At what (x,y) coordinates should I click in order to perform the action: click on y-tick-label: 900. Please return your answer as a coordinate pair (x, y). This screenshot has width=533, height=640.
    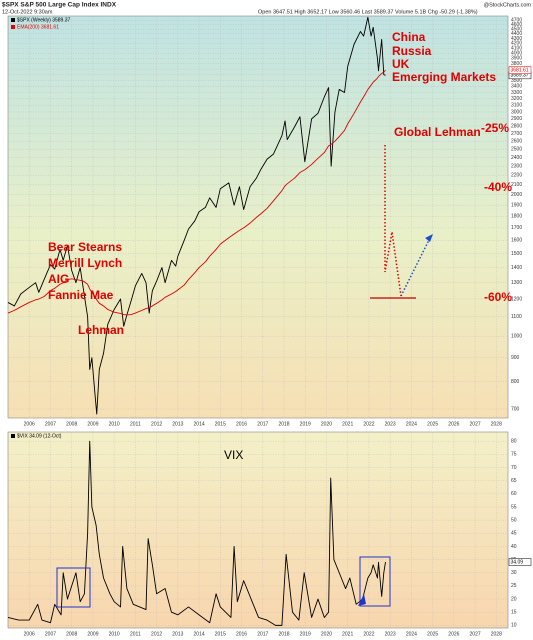
    Looking at the image, I should click on (515, 358).